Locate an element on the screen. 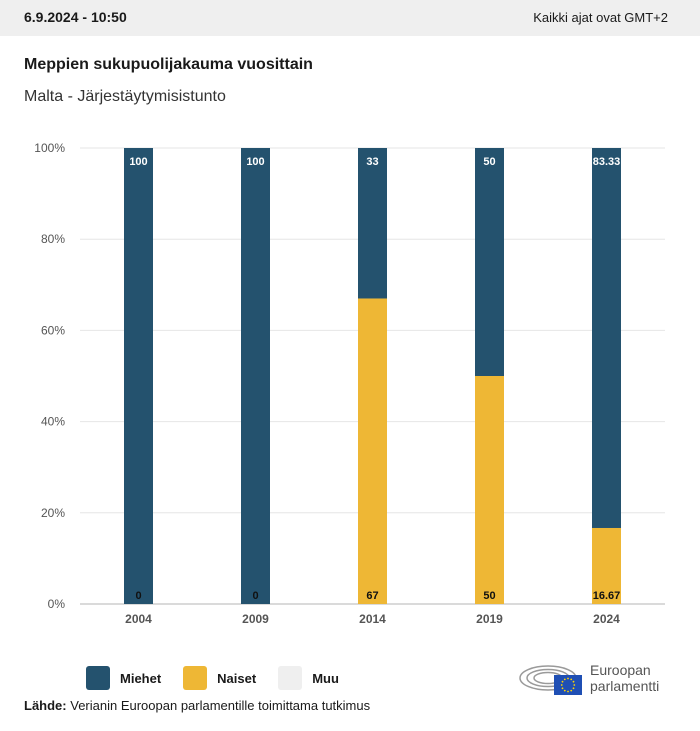 This screenshot has width=700, height=731. legend-item-miehet: Miehet is located at coordinates (123, 678).